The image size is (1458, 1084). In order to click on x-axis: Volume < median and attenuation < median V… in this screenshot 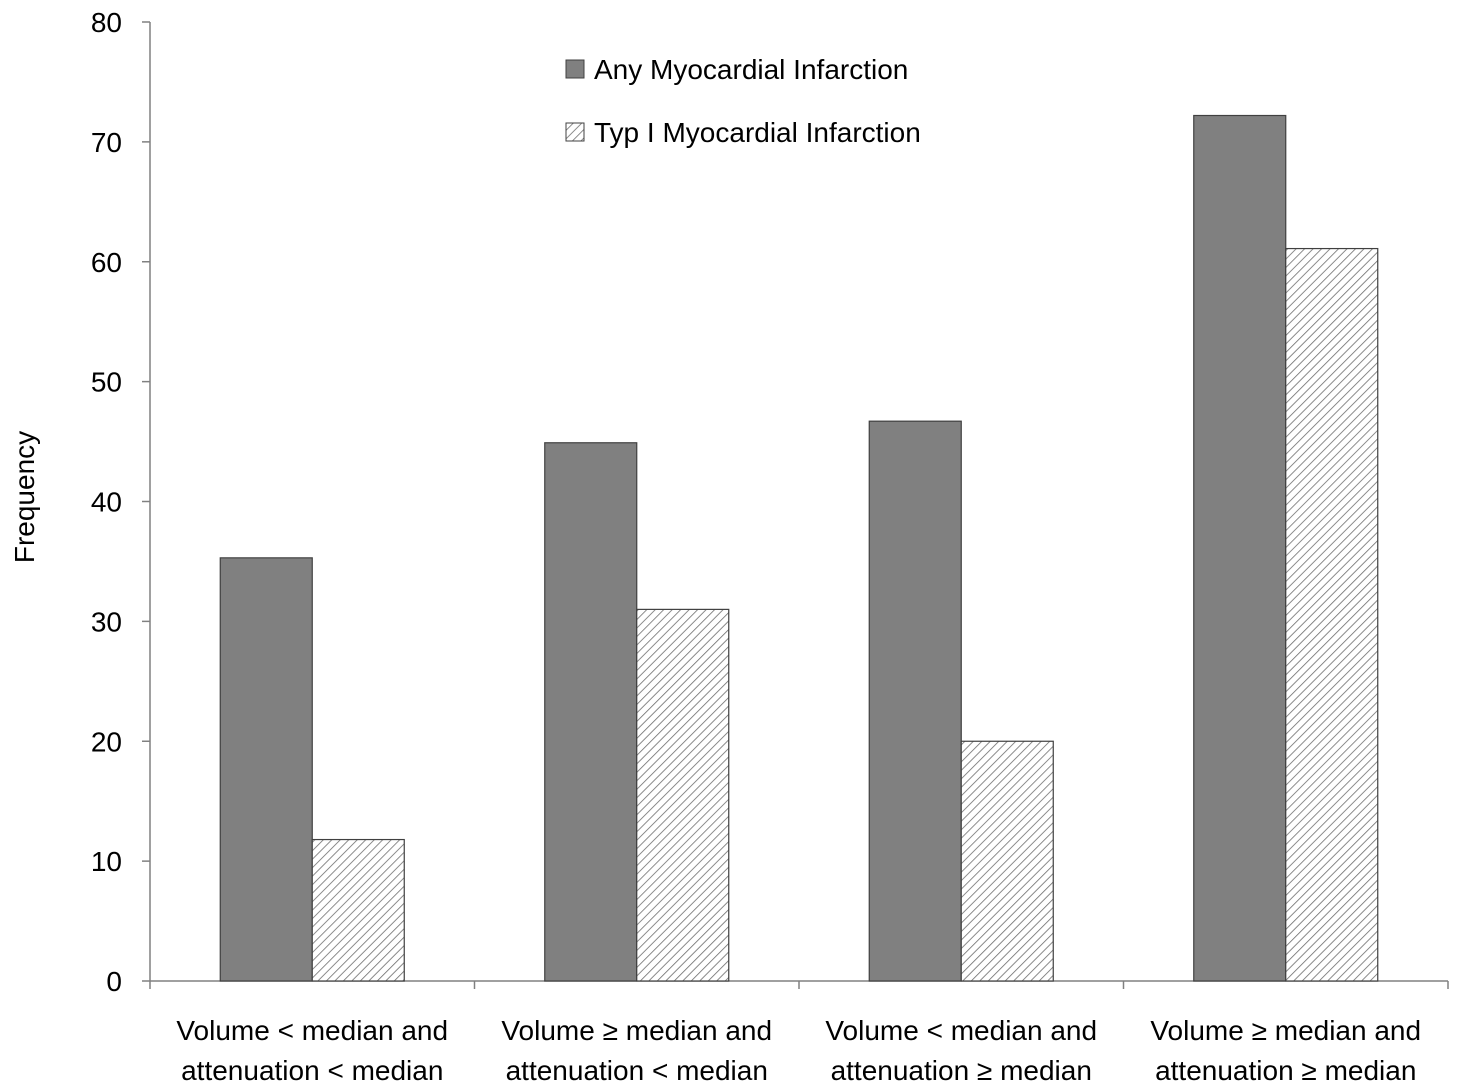, I will do `click(799, 1032)`.